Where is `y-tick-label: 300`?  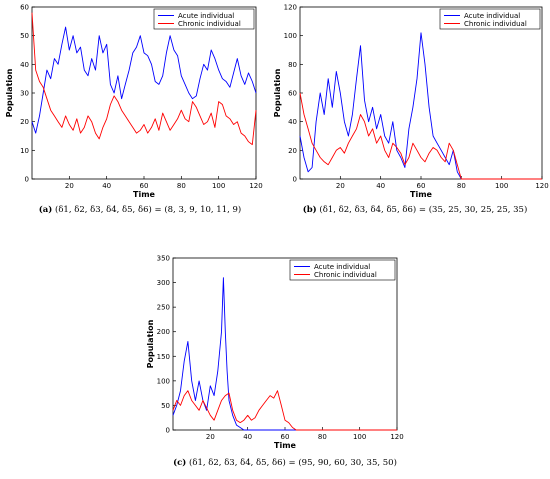
y-tick-label: 300 is located at coordinates (163, 283).